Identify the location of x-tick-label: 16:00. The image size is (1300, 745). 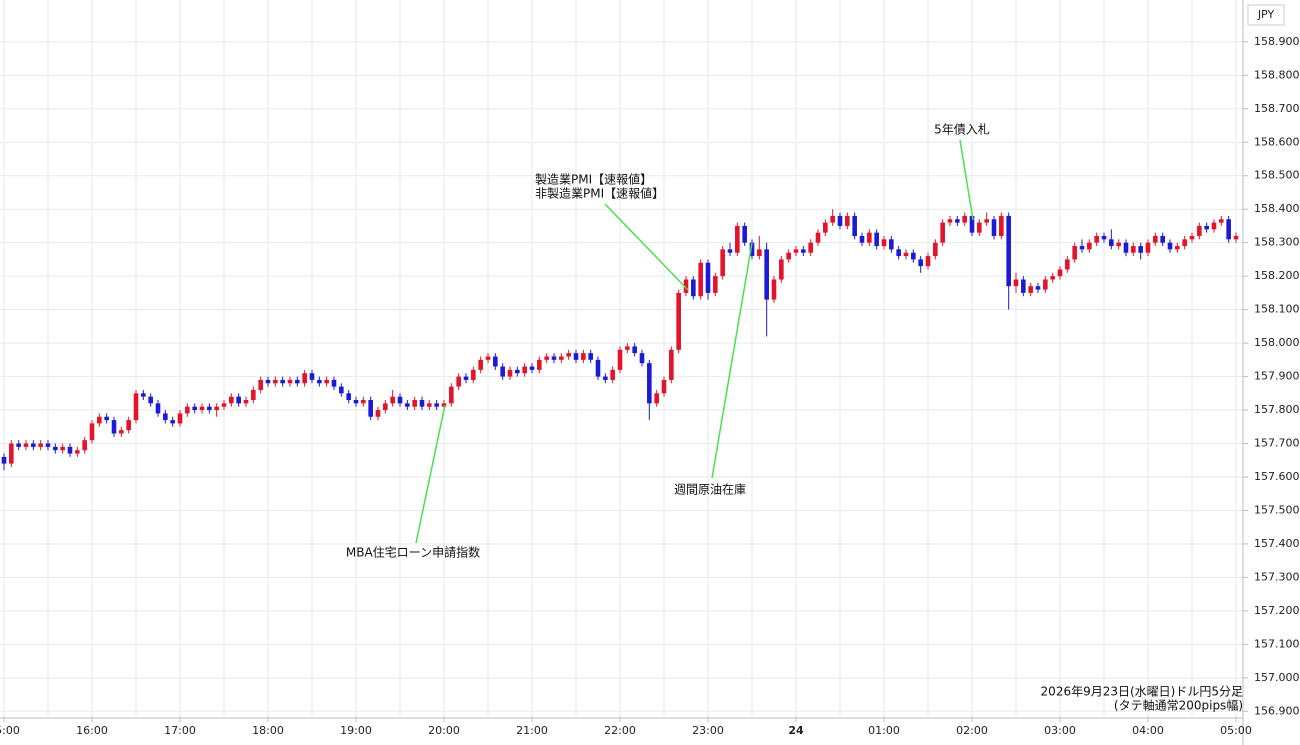
(92, 730).